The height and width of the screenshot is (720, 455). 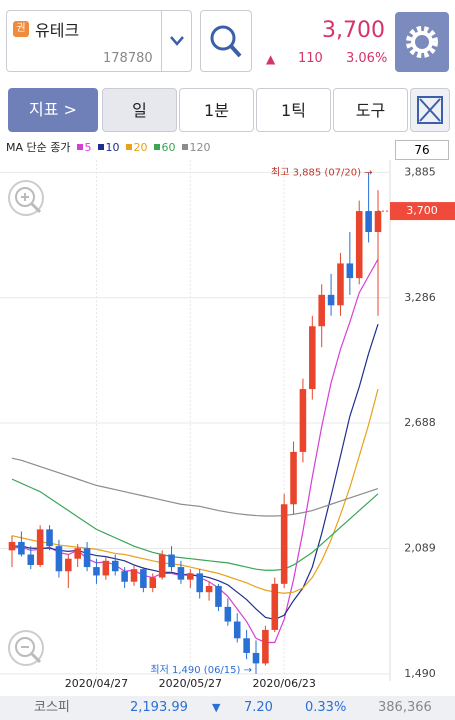 I want to click on y-tick-label: 3,885, so click(x=420, y=171).